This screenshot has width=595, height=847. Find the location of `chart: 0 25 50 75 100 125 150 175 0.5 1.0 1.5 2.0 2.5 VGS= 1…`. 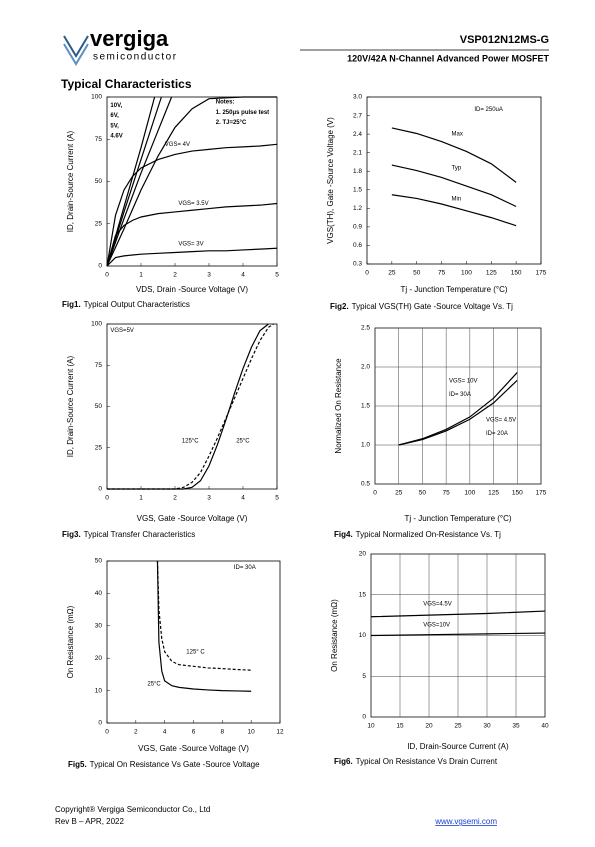

chart: 0 25 50 75 100 125 150 175 0.5 1.0 1.5 2.0 2.5 VGS= 1… is located at coordinates (440, 432).